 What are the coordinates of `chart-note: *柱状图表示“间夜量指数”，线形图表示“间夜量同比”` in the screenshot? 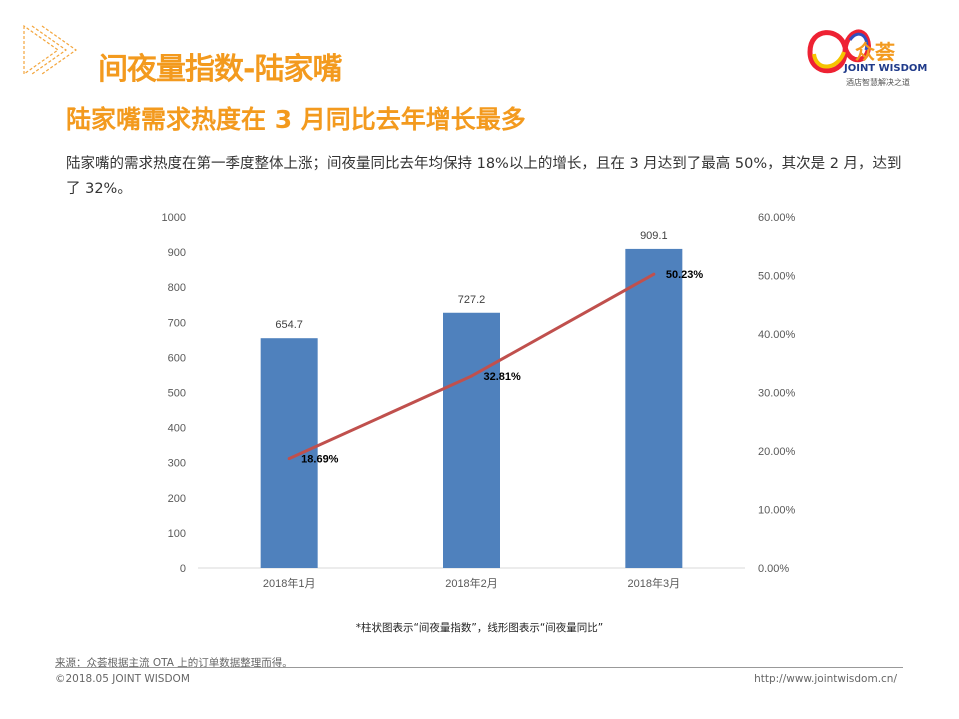 It's located at (479, 628).